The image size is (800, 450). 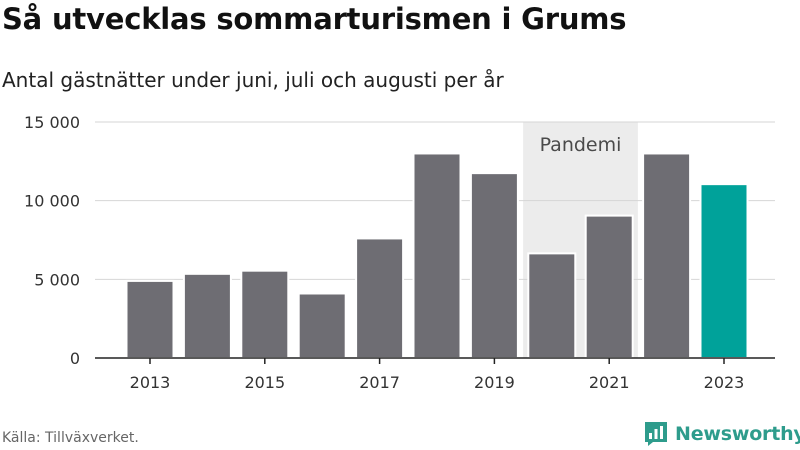 What do you see at coordinates (609, 382) in the screenshot?
I see `x-tick-label: 2021` at bounding box center [609, 382].